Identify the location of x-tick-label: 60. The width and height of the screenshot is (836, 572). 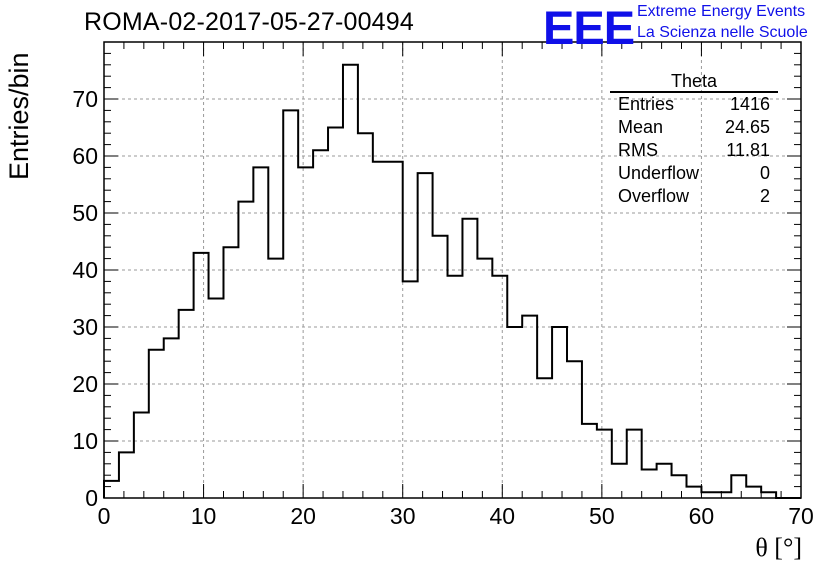
(702, 516).